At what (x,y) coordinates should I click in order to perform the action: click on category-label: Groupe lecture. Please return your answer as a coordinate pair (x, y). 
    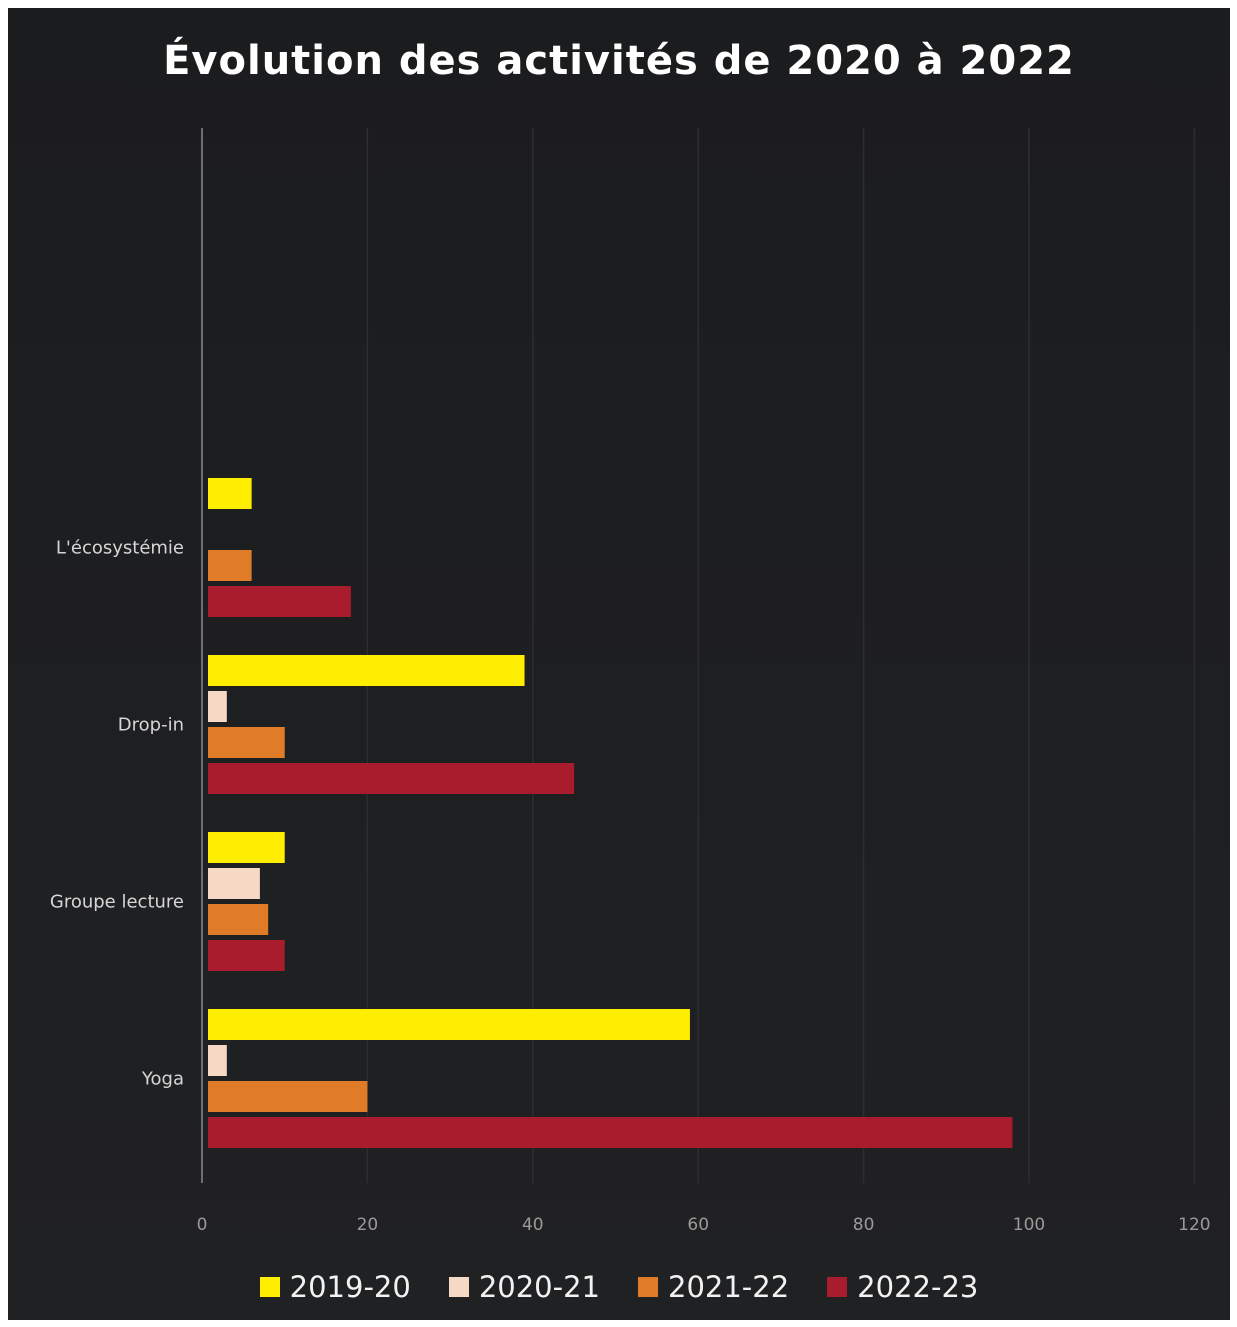
    Looking at the image, I should click on (117, 902).